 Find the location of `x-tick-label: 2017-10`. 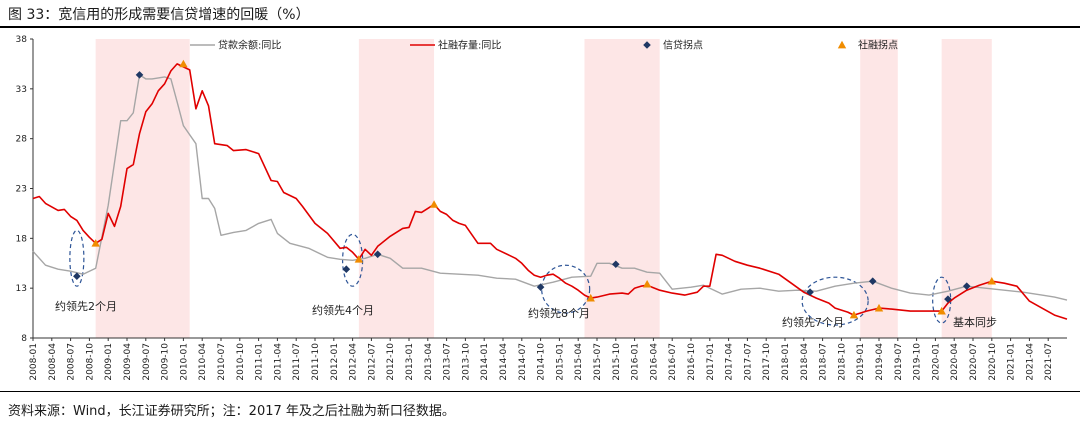

x-tick-label: 2017-10 is located at coordinates (767, 362).